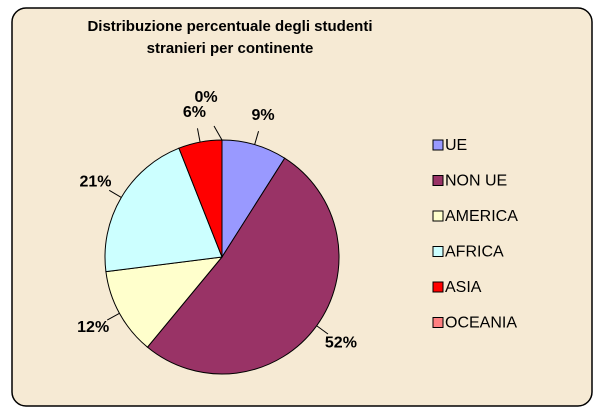 Image resolution: width=604 pixels, height=415 pixels. I want to click on legend-label: AMERICA, so click(481, 216).